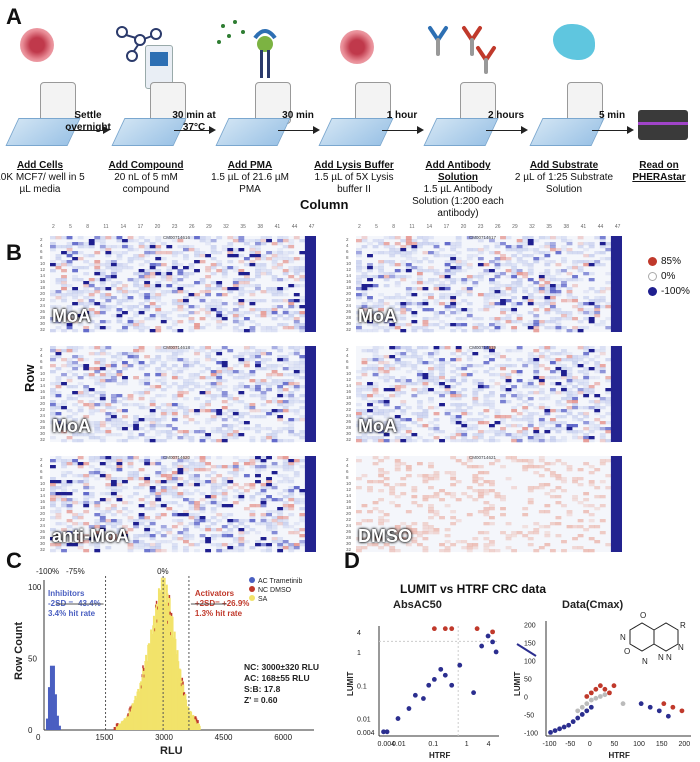 This screenshot has width=700, height=762. What do you see at coordinates (43, 427) in the screenshot?
I see `row-tick-label: 28` at bounding box center [43, 427].